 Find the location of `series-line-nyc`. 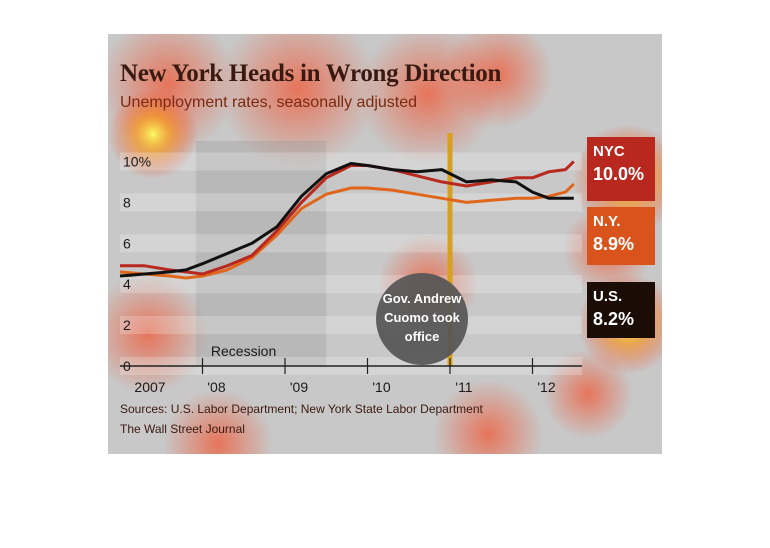

series-line-nyc is located at coordinates (347, 218).